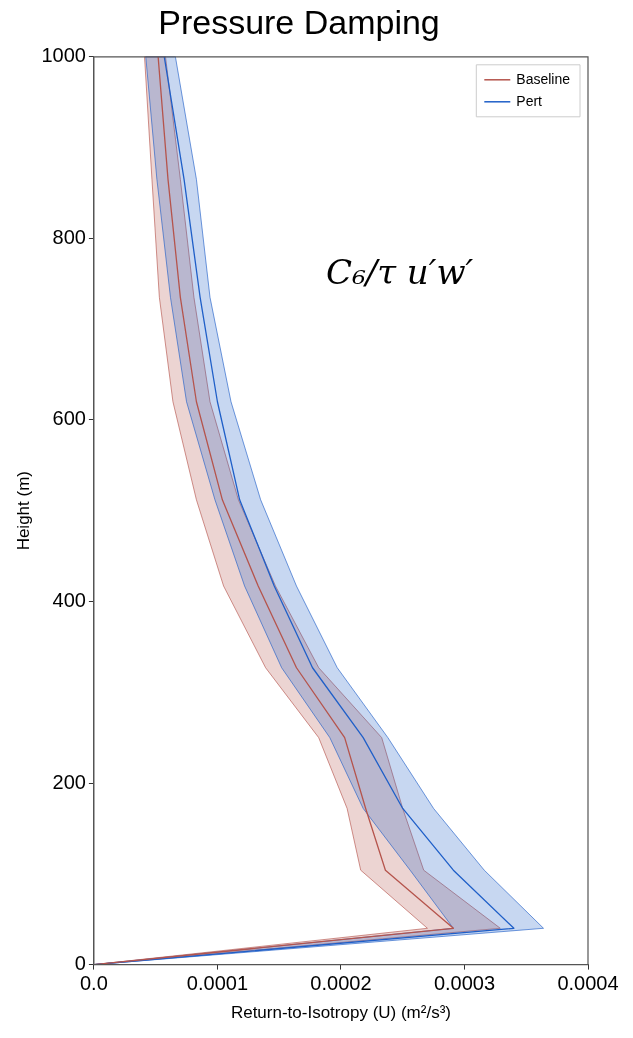 This screenshot has height=1038, width=633. Describe the element at coordinates (543, 78) in the screenshot. I see `legend-label: Baseline` at that location.